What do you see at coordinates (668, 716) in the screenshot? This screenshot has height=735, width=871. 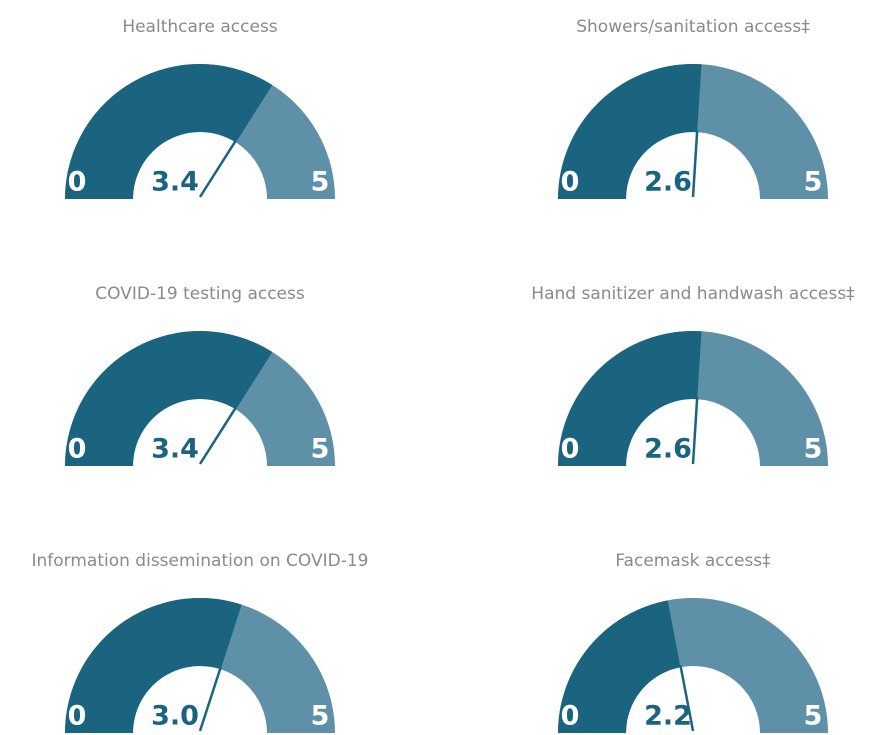 I see `gauge-value-label: 2.2` at bounding box center [668, 716].